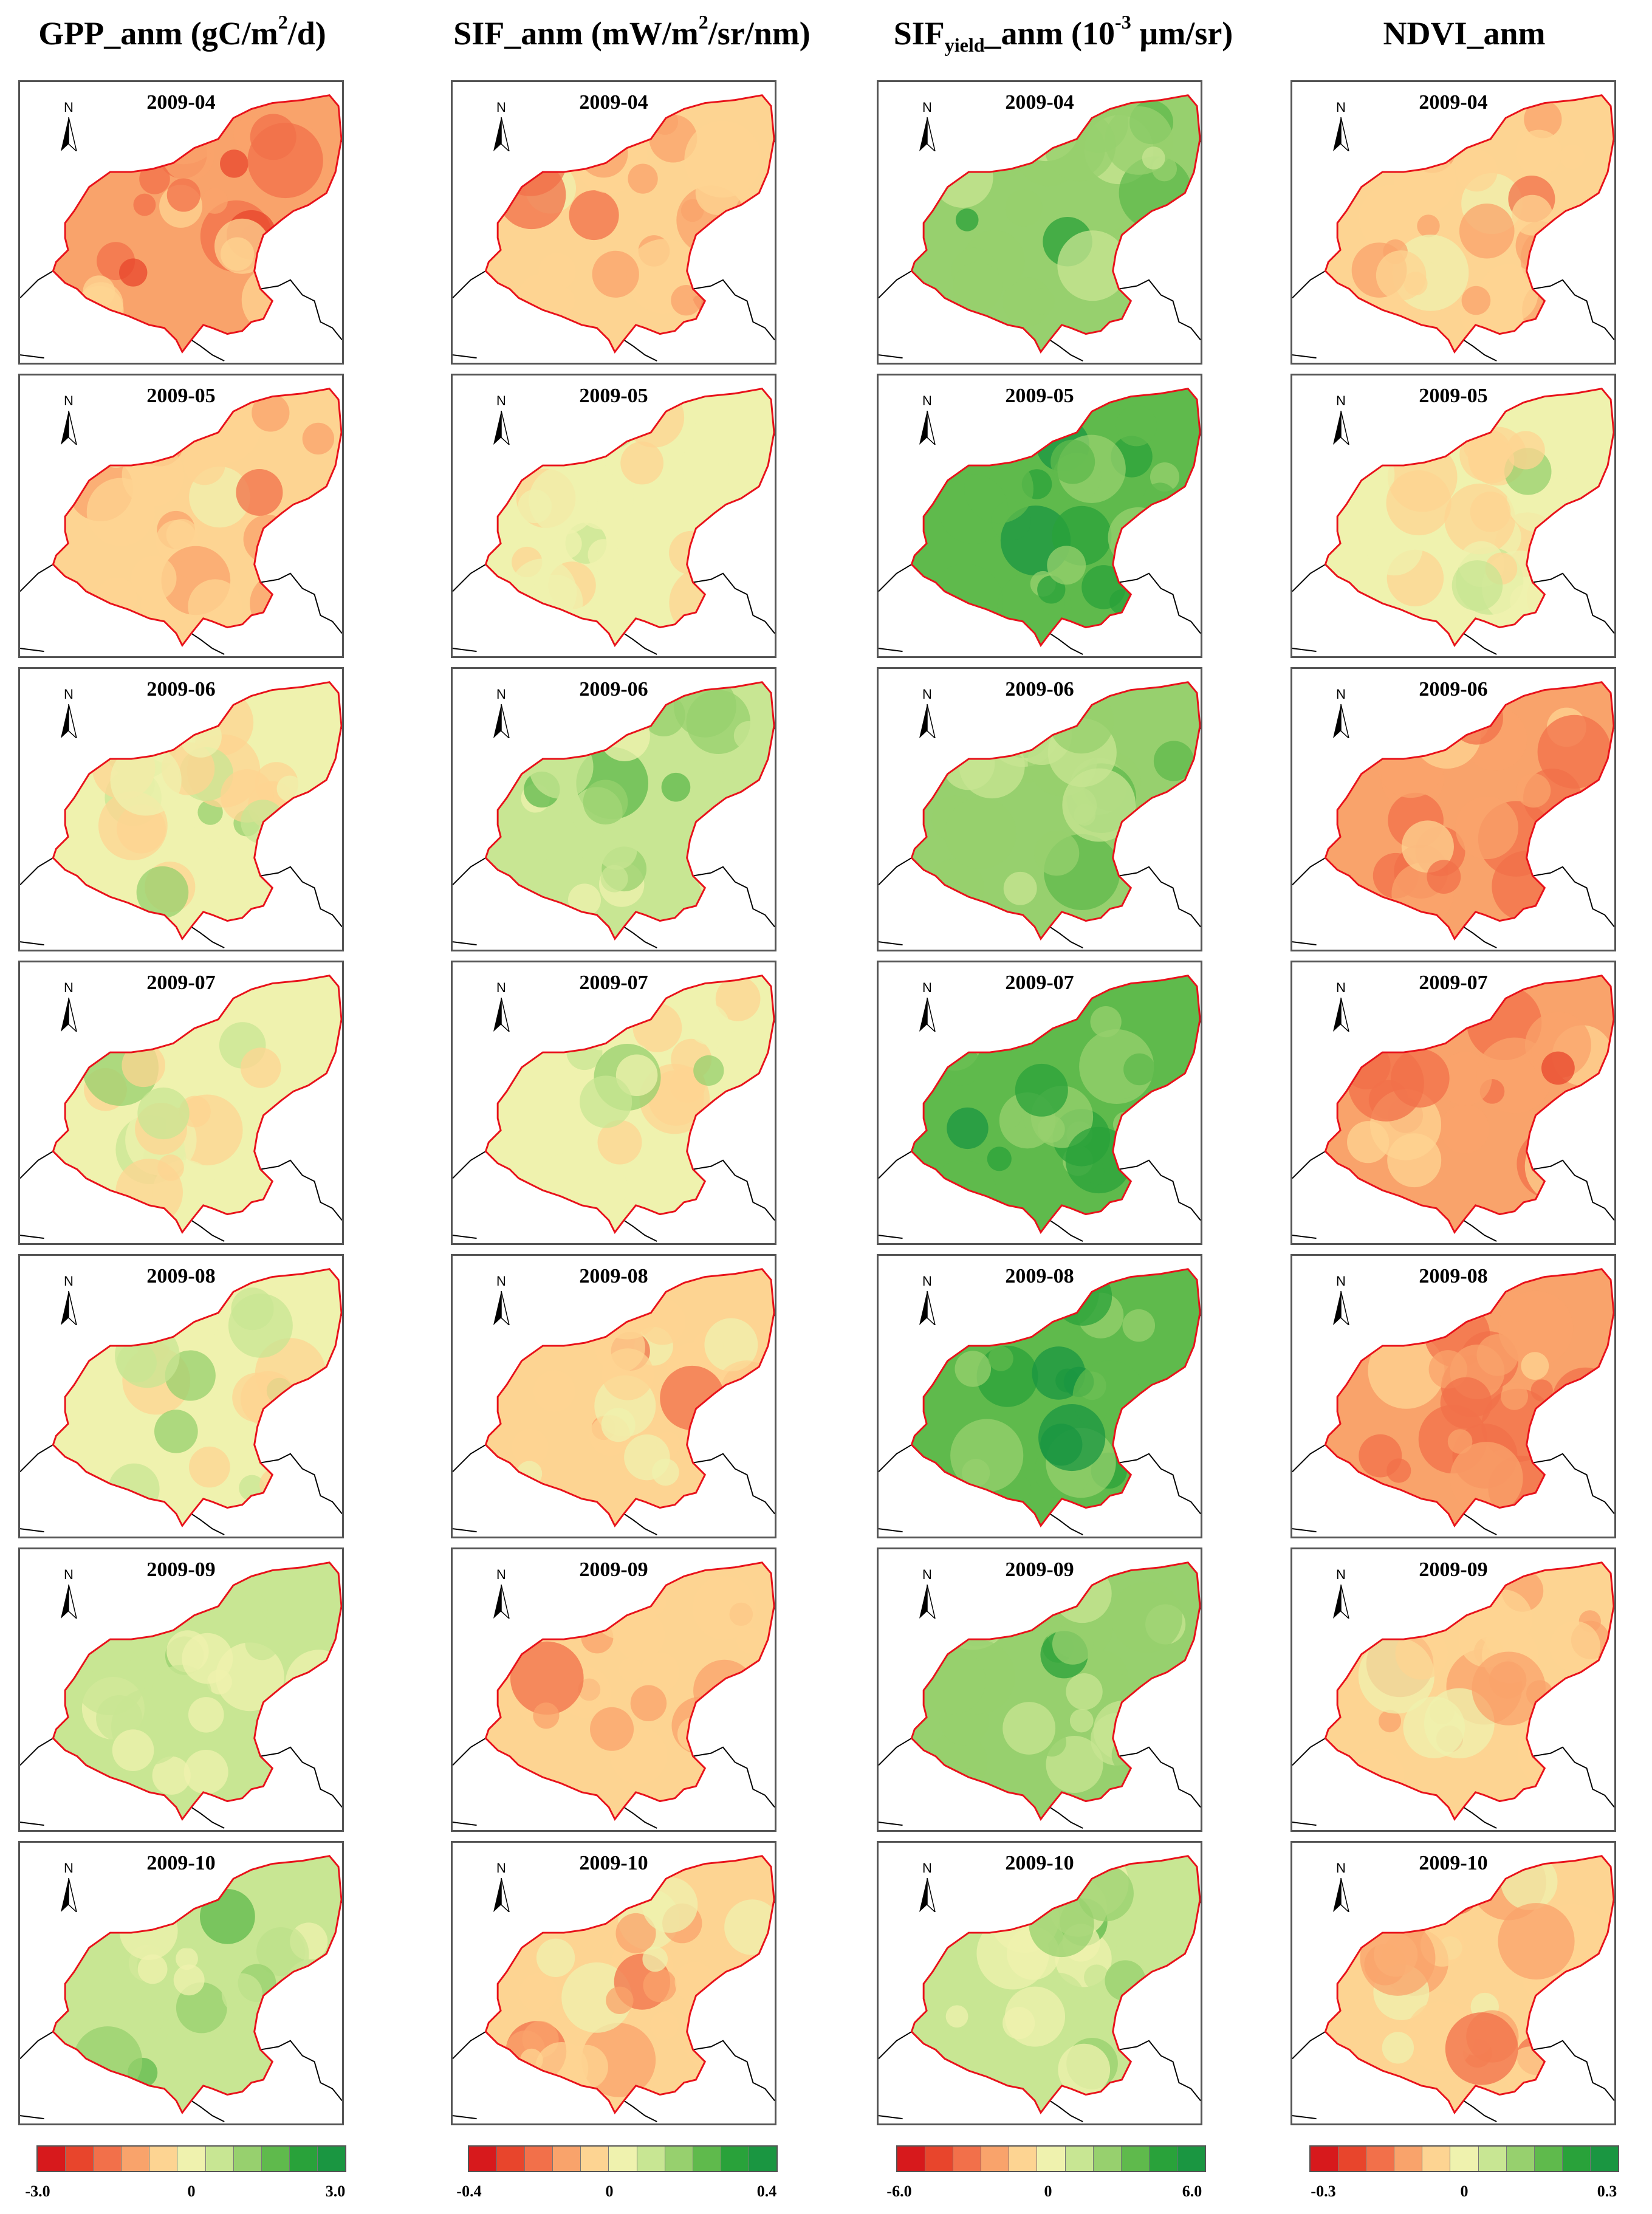 The height and width of the screenshot is (2214, 1652). What do you see at coordinates (613, 983) in the screenshot?
I see `map-date-label: 2009-07` at bounding box center [613, 983].